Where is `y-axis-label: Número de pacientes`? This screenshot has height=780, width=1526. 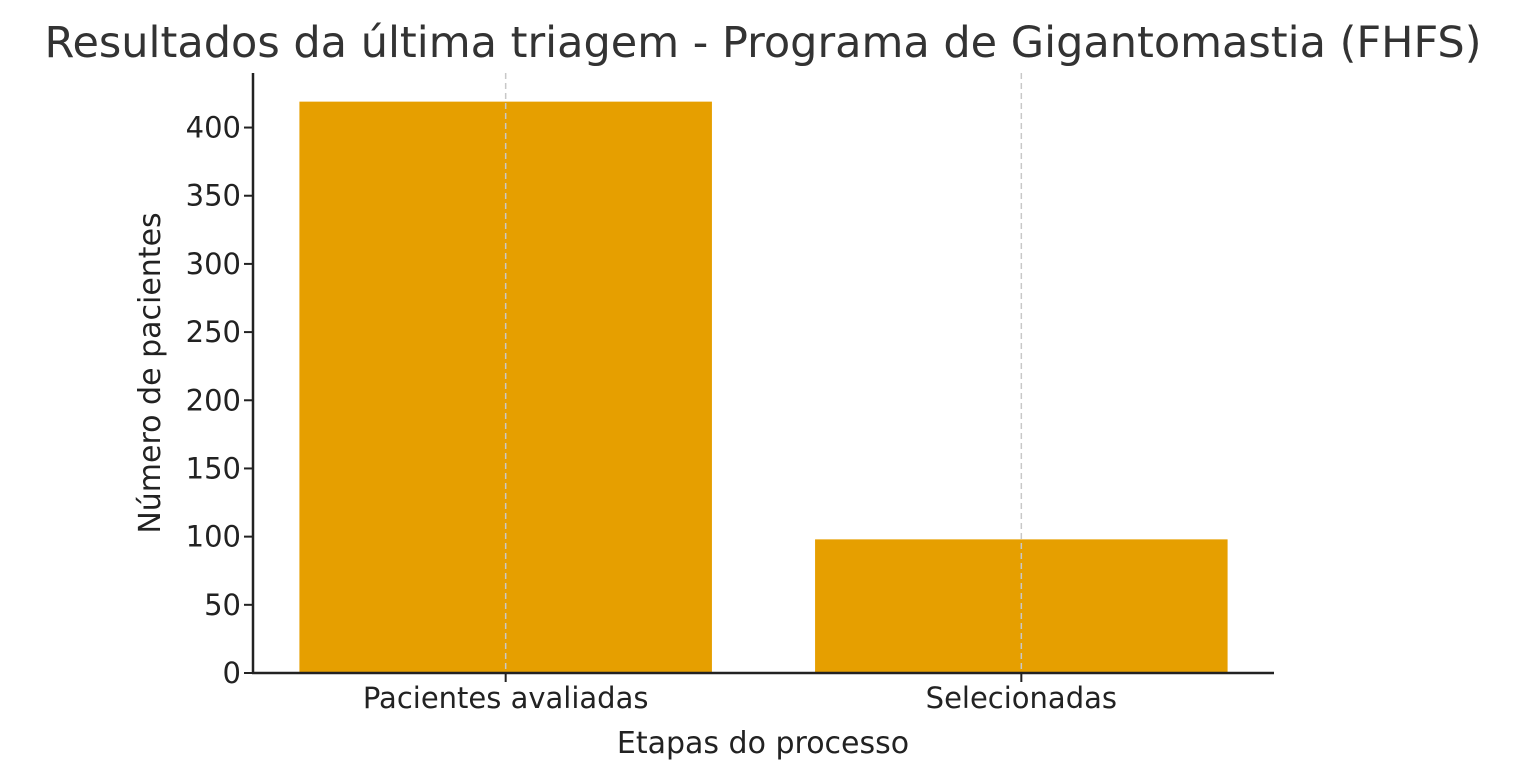 y-axis-label: Número de pacientes is located at coordinates (150, 372).